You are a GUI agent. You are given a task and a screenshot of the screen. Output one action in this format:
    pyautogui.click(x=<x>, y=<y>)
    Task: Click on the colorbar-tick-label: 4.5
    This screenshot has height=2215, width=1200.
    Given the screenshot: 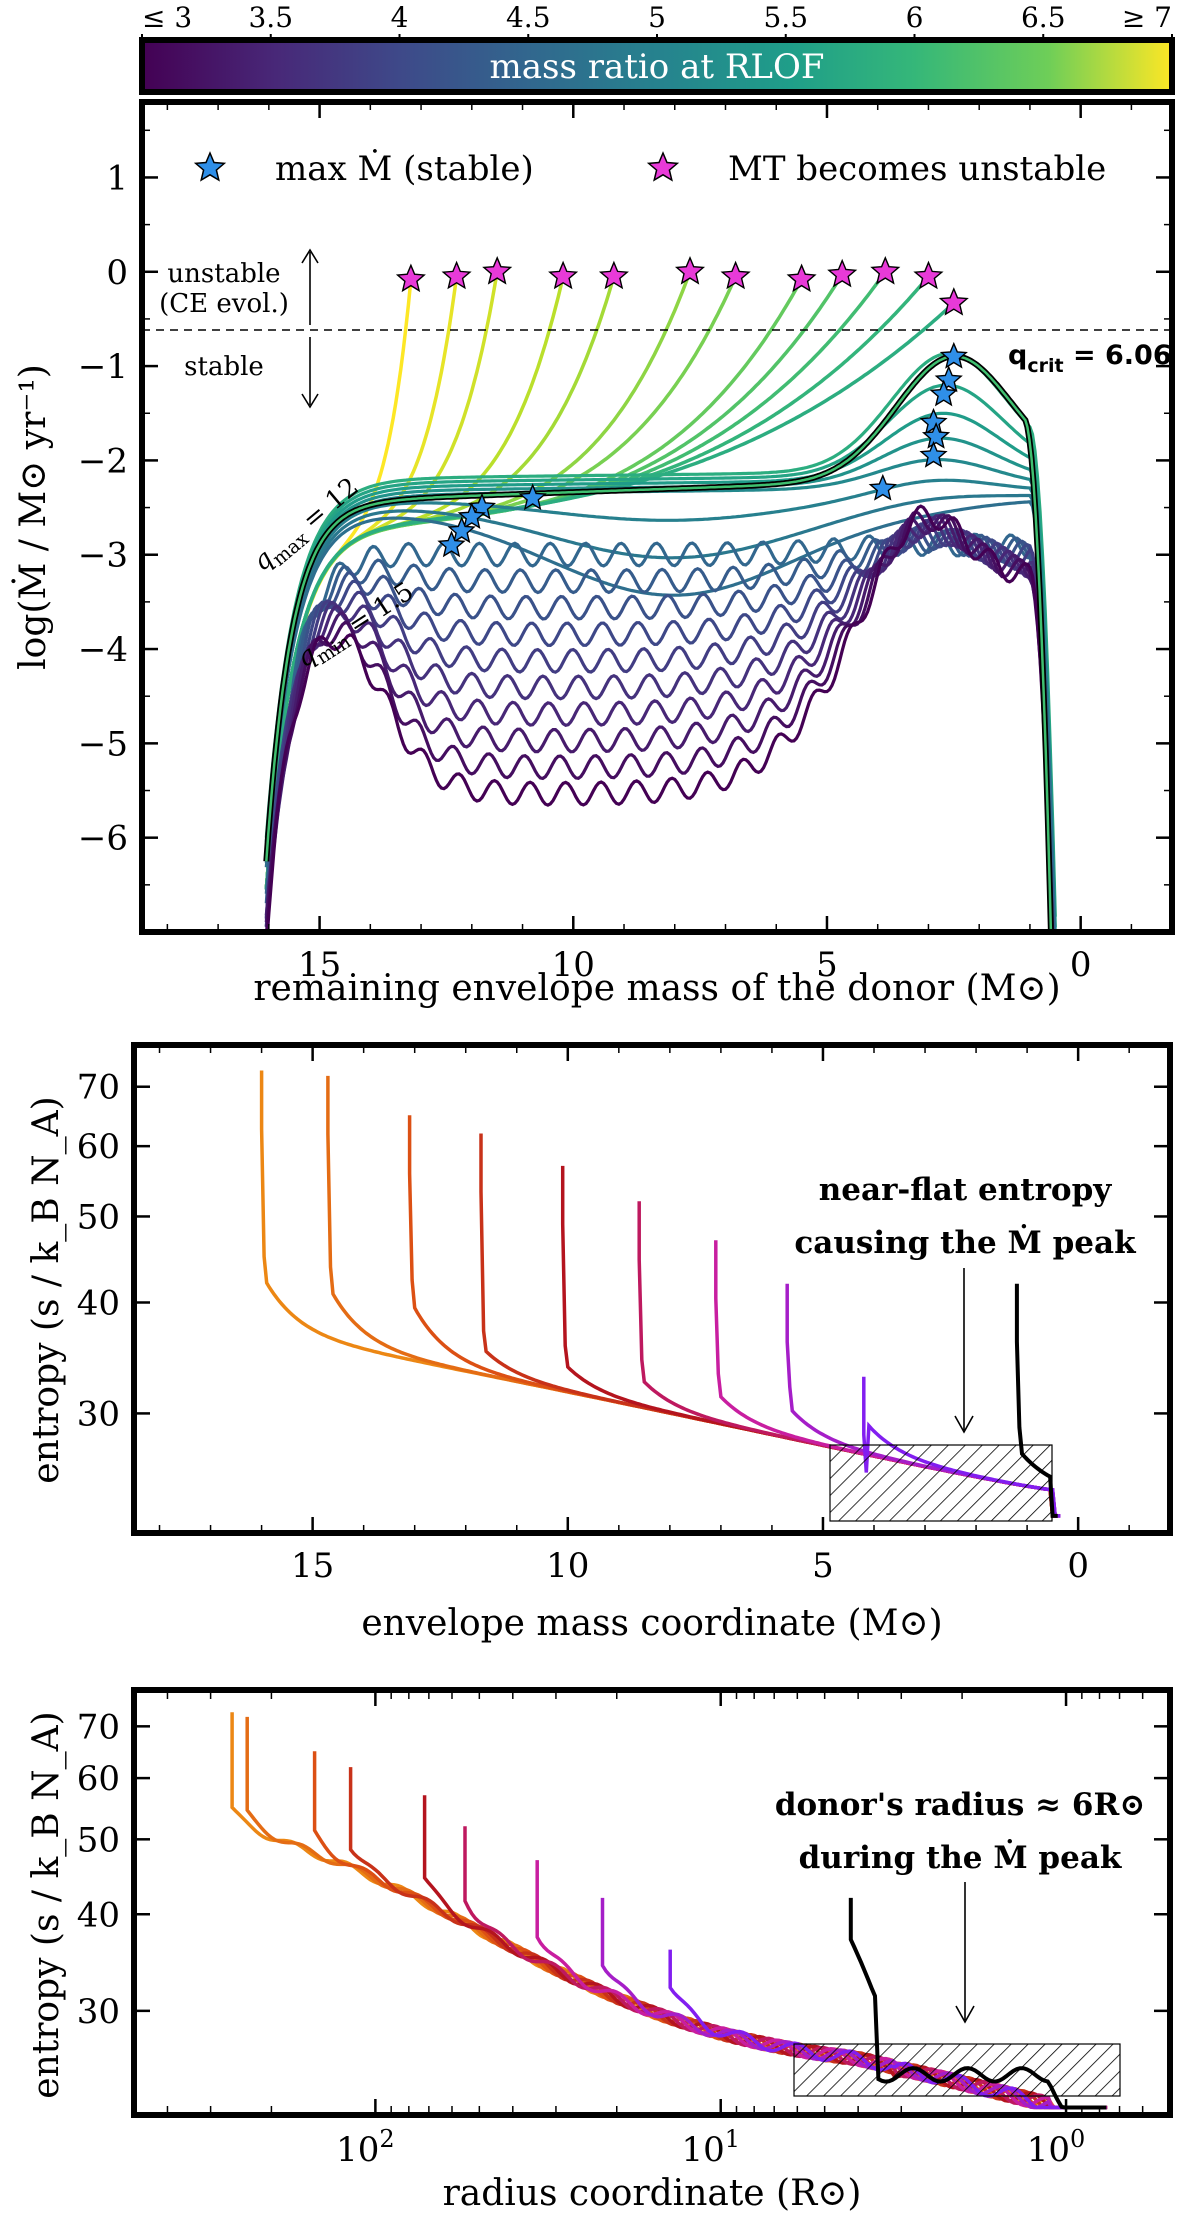 What is the action you would take?
    pyautogui.click(x=528, y=17)
    